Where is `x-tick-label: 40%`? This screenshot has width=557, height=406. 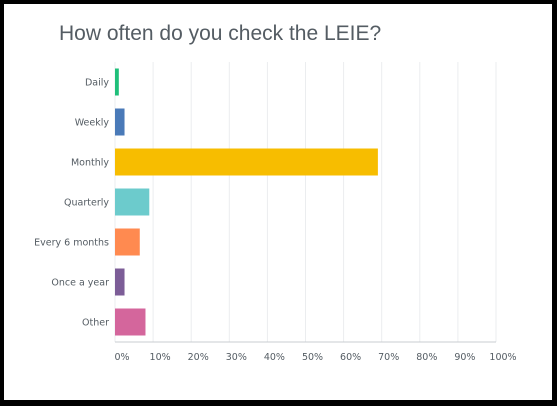 x-tick-label: 40% is located at coordinates (274, 357).